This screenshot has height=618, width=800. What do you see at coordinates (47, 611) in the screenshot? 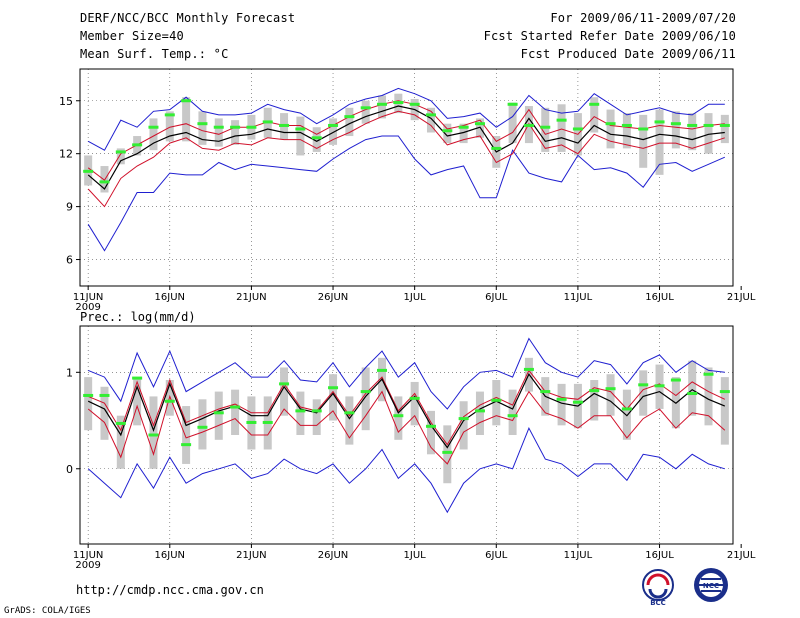
I see `grads-credit: GrADS: COLA/IGES` at bounding box center [47, 611].